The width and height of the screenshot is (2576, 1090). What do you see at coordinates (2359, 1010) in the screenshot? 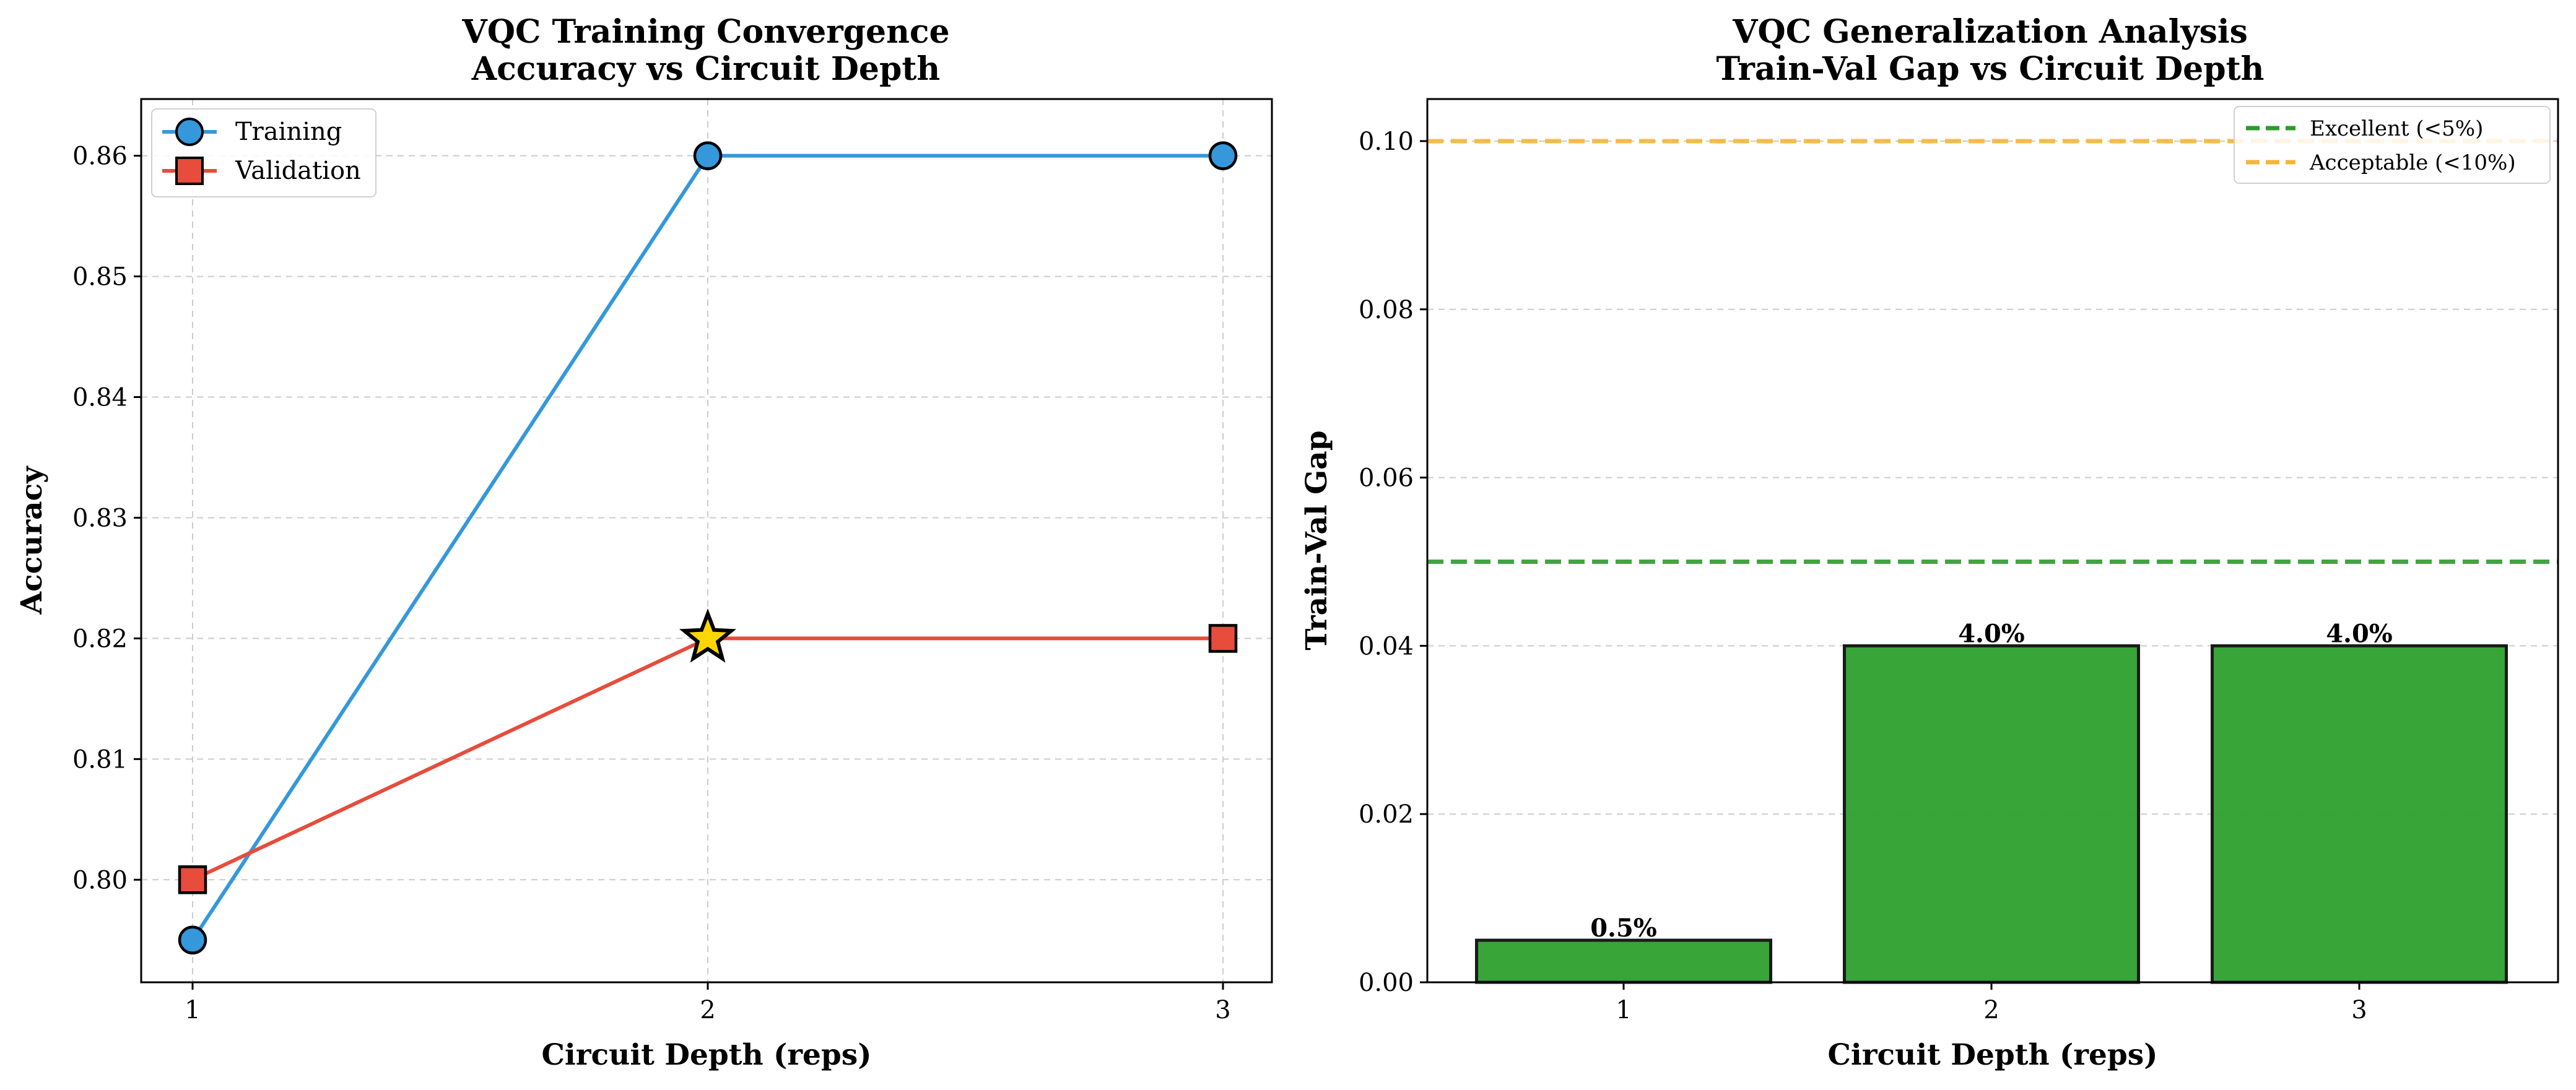
I see `bar-chart-x-tick-label: 3` at bounding box center [2359, 1010].